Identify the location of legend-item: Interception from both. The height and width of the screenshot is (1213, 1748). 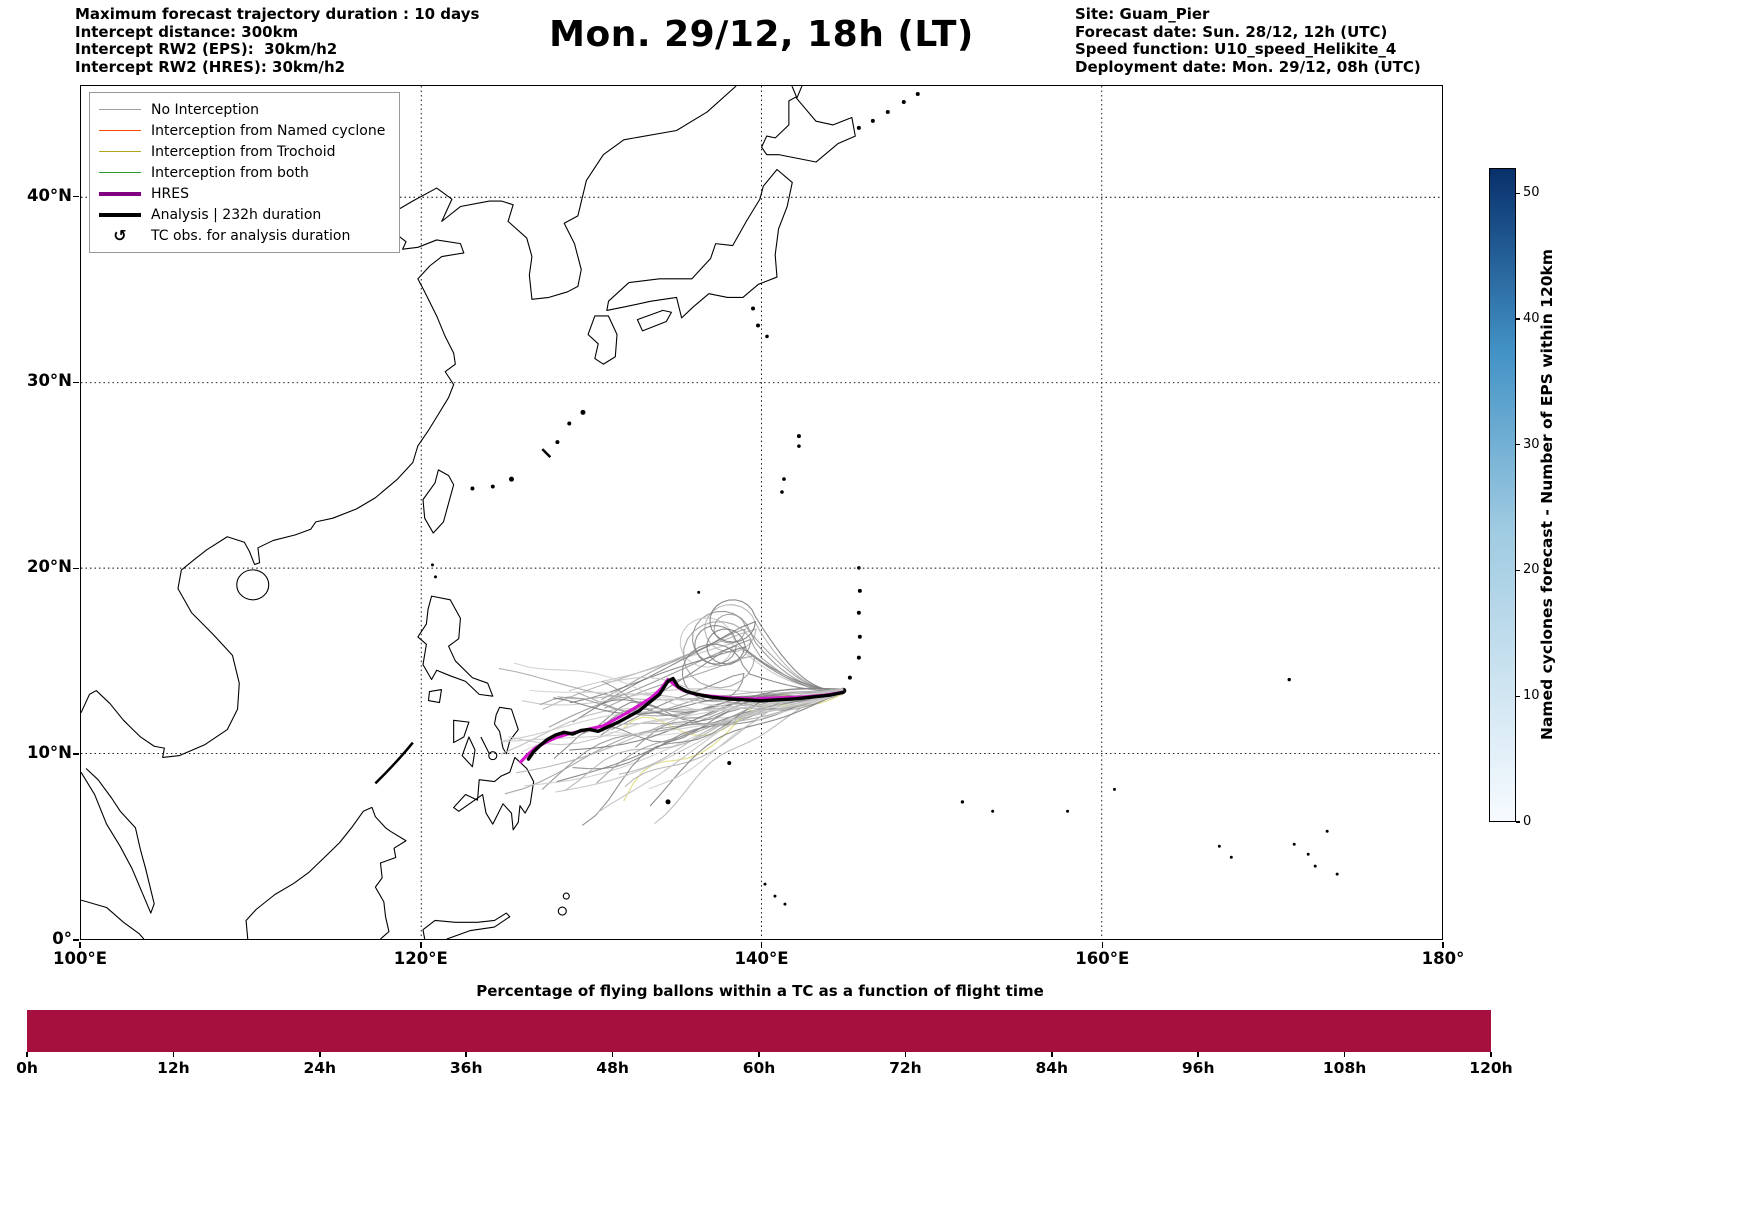
(242, 172).